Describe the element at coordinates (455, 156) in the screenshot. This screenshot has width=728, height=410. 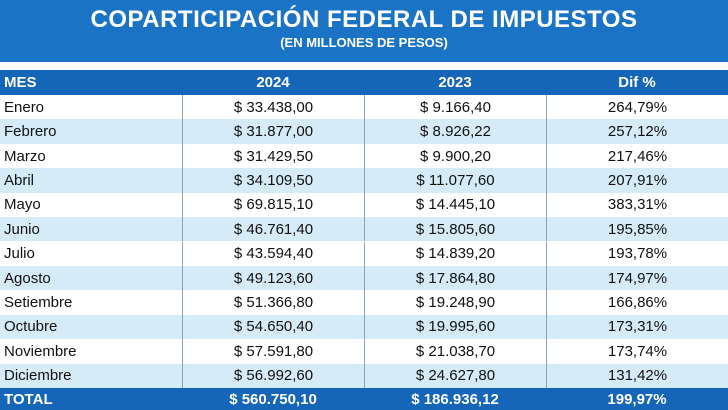
I see `cell: $ 9.900,20` at that location.